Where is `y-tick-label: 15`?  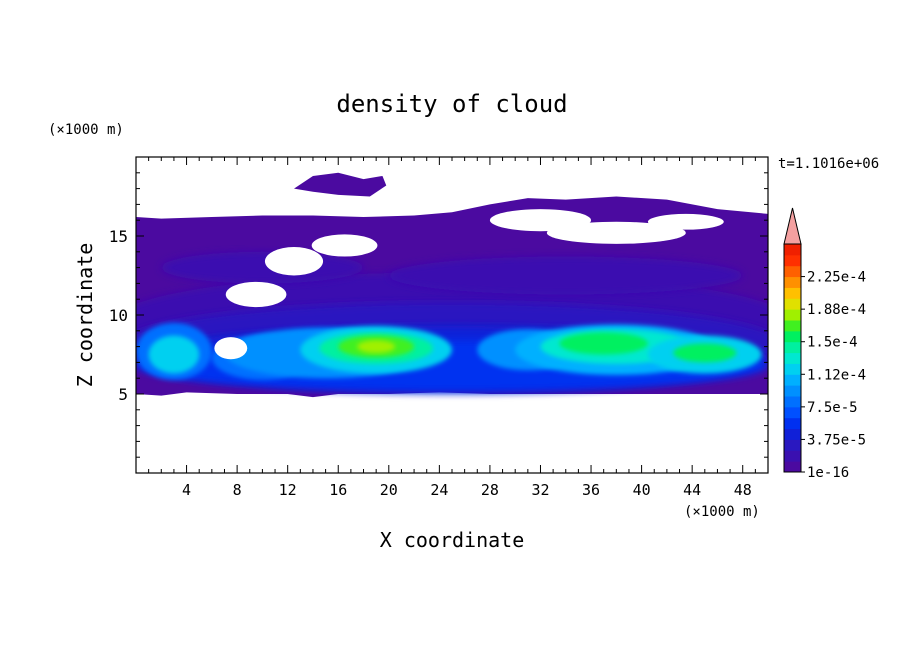 y-tick-label: 15 is located at coordinates (118, 236).